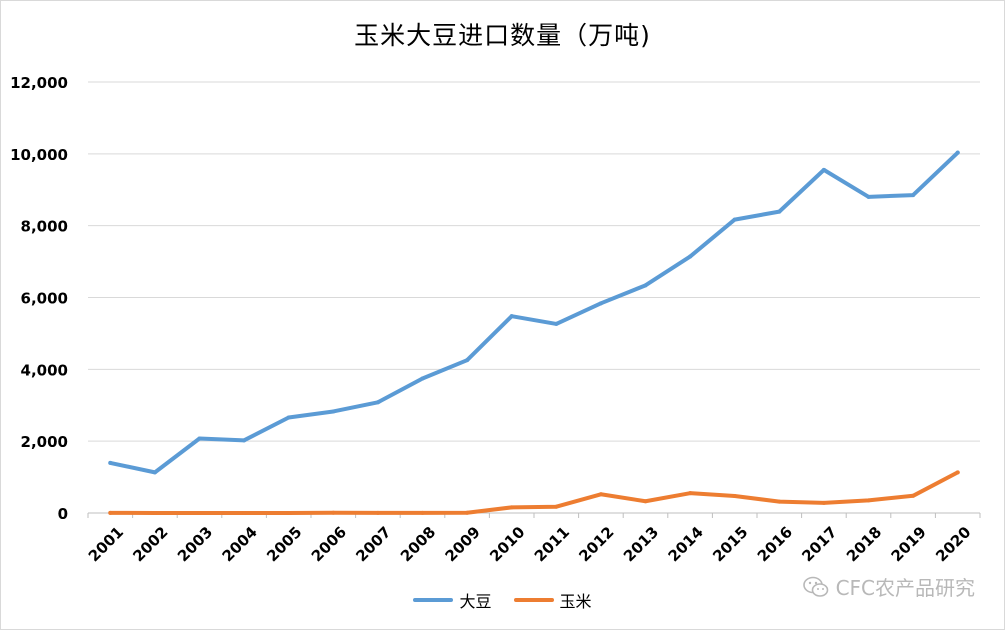 The image size is (1005, 630). What do you see at coordinates (106, 544) in the screenshot?
I see `x-tick-label: 2001` at bounding box center [106, 544].